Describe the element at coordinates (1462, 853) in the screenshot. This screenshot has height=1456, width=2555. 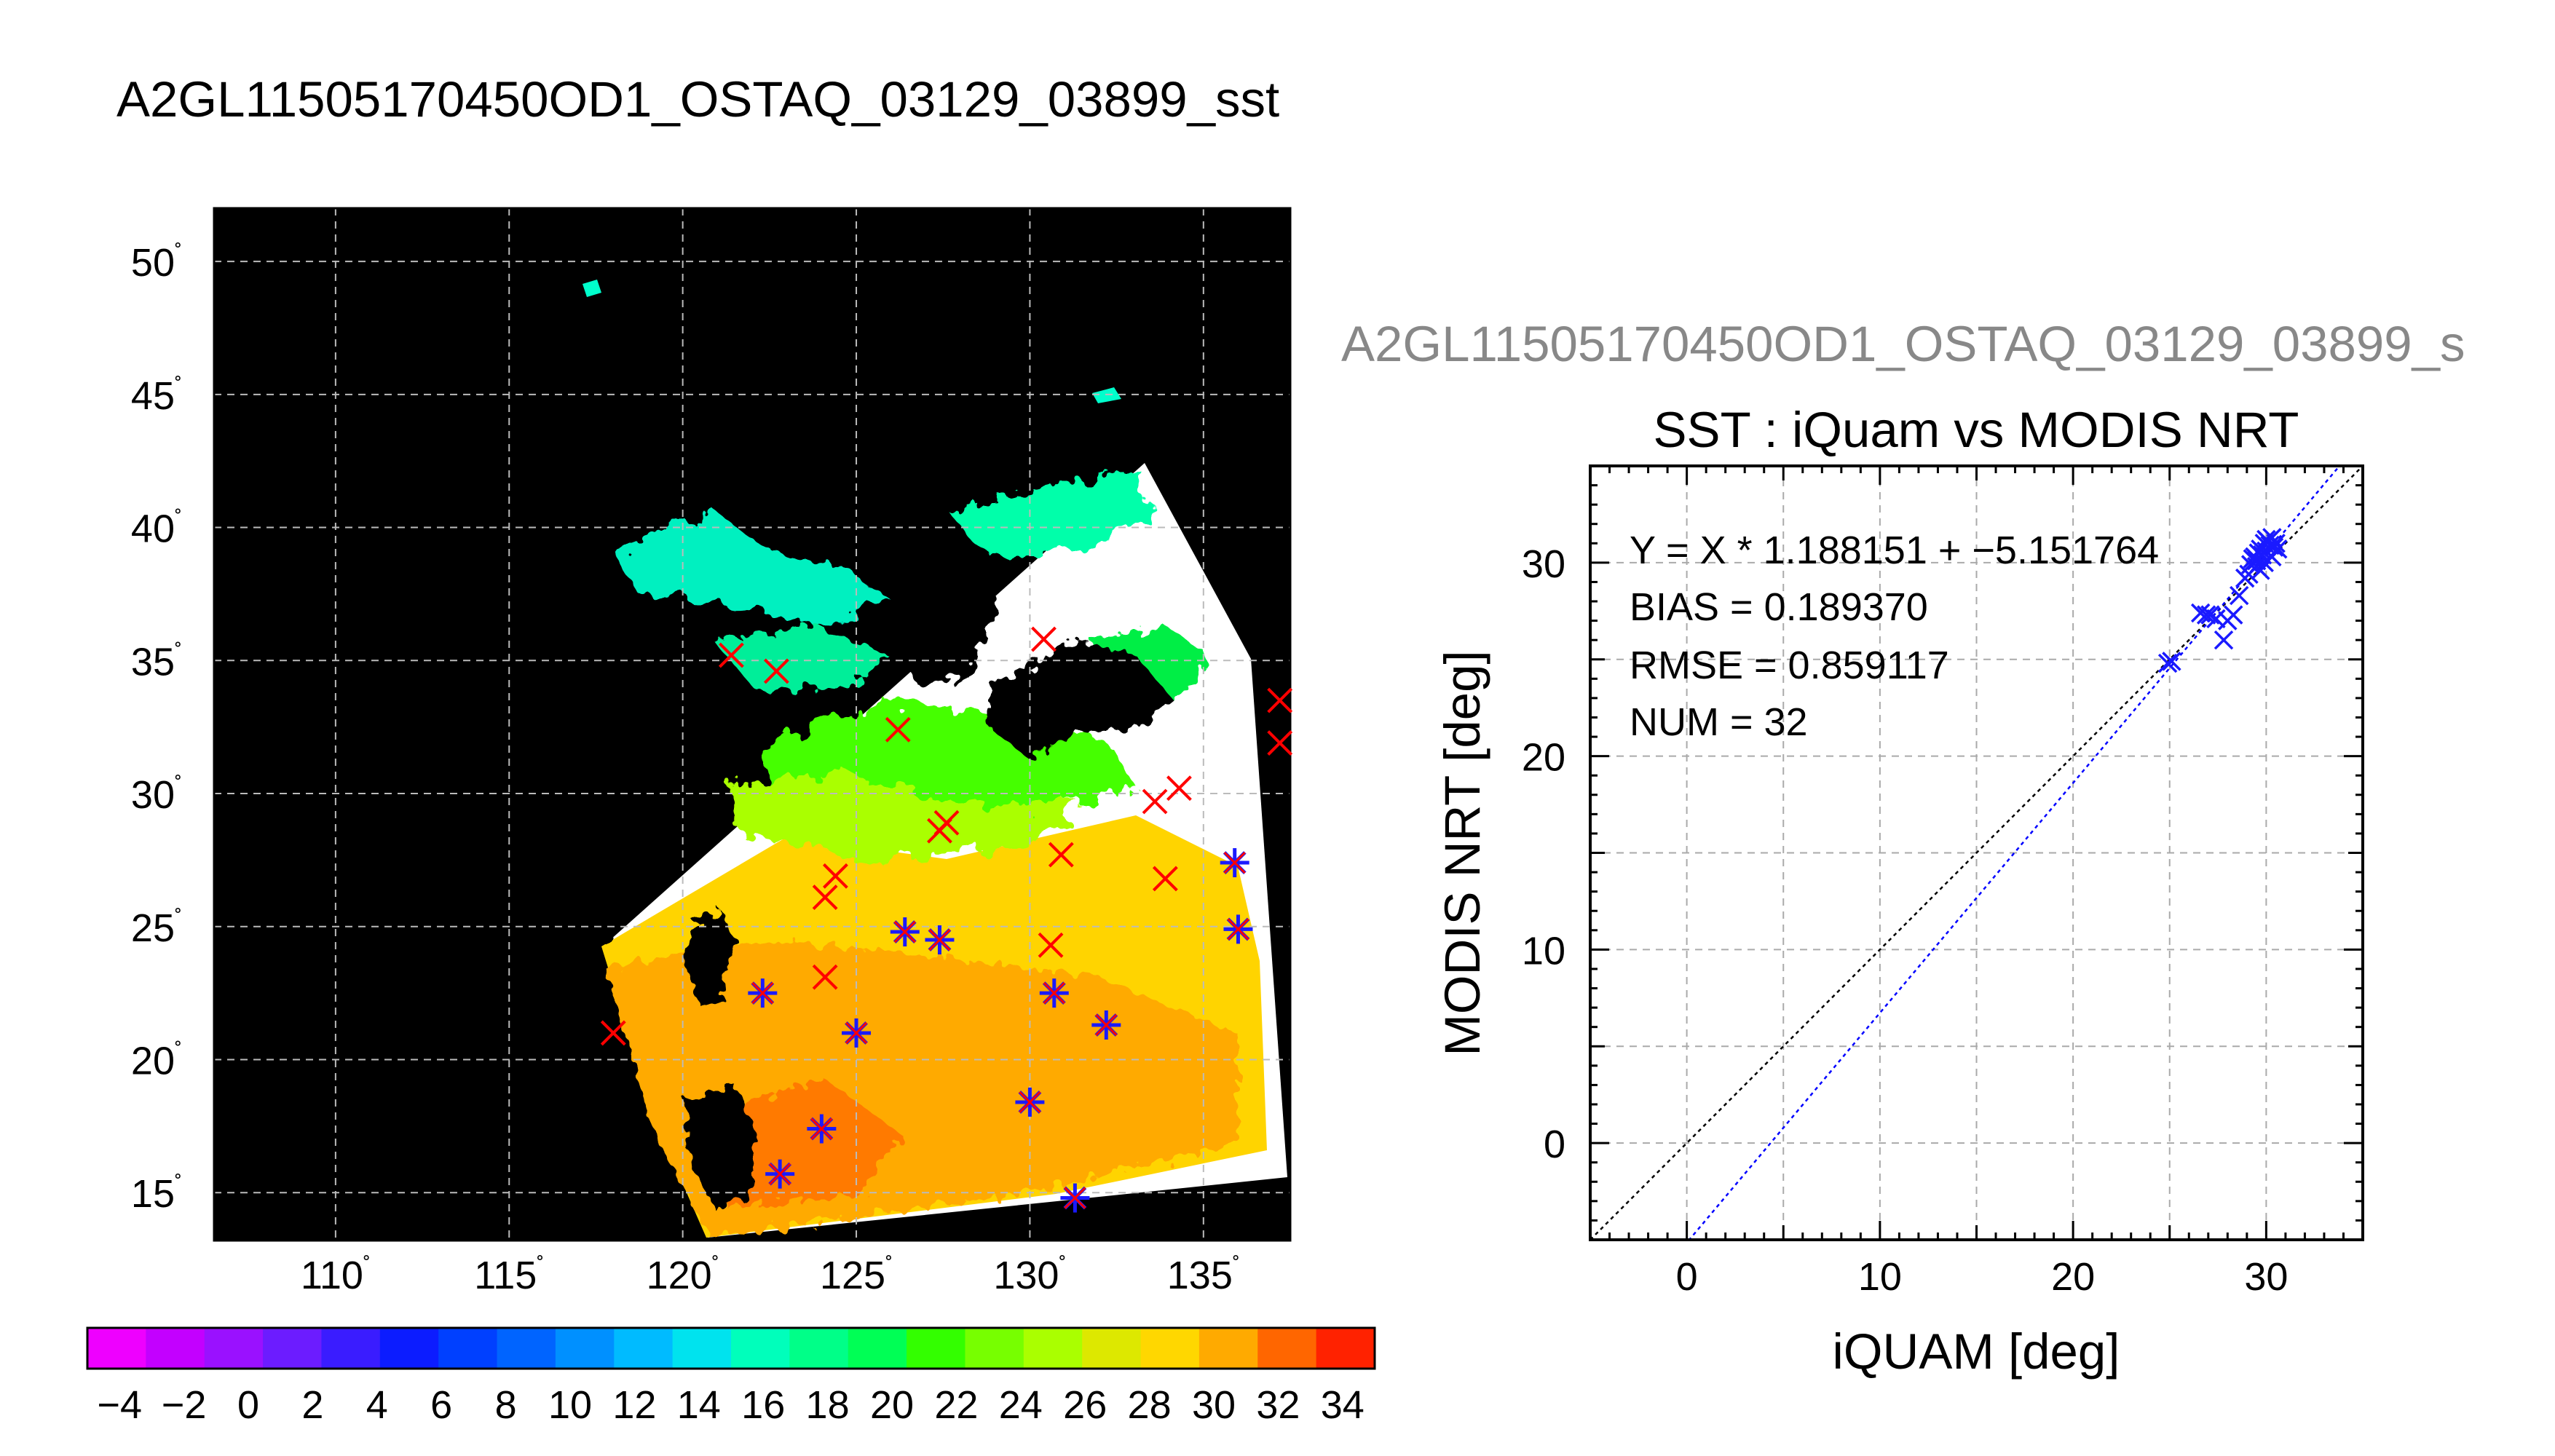
I see `scatter-y-label: MODIS NRT [deg]` at that location.